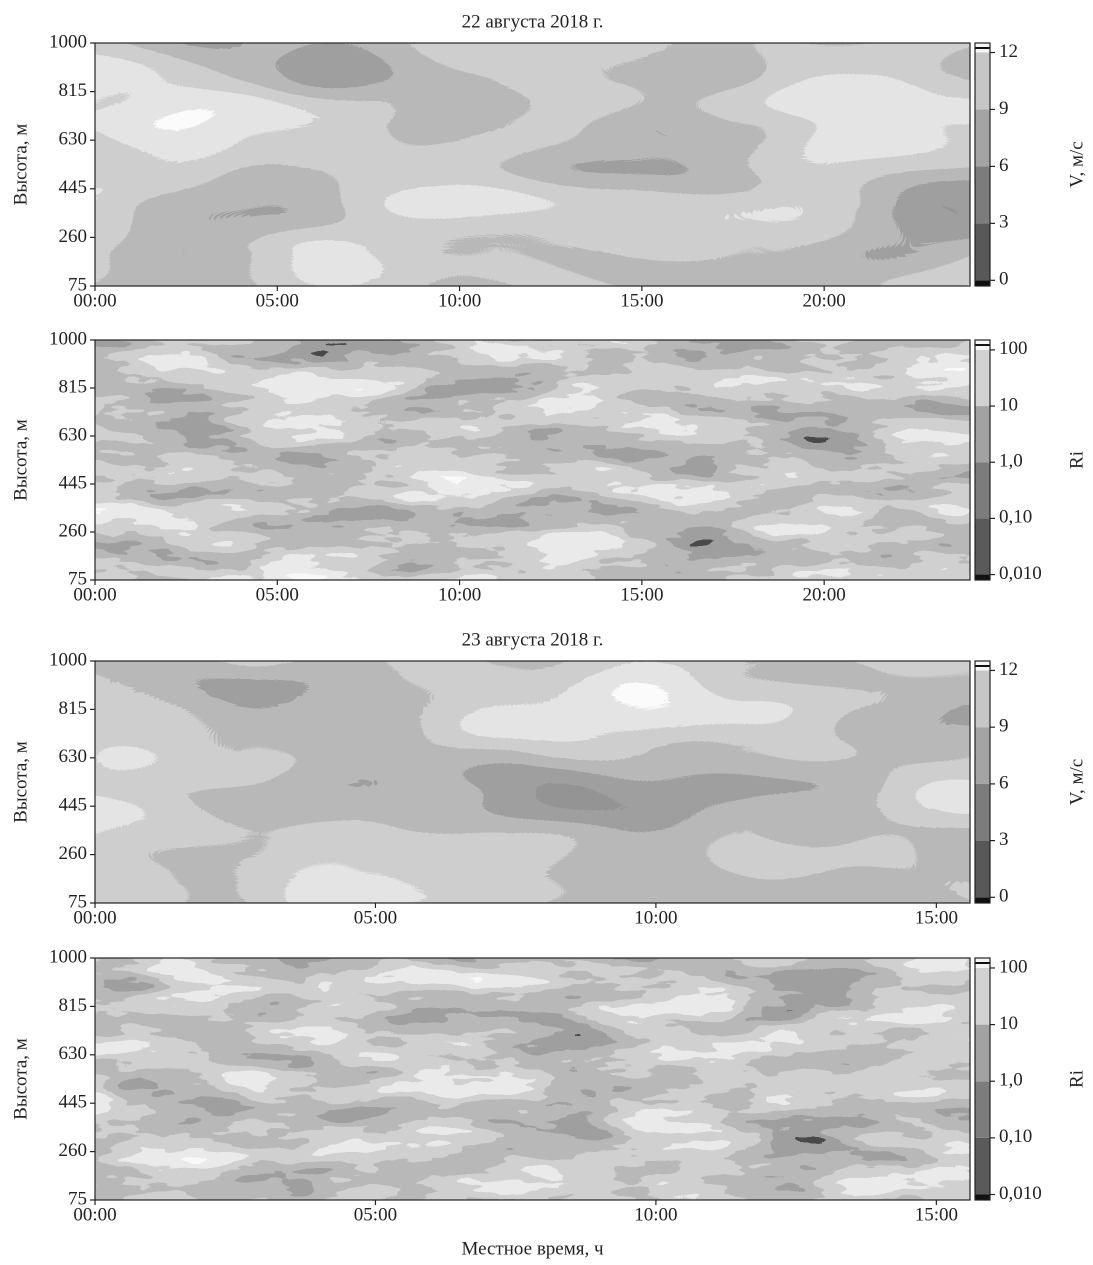  I want to click on colorbar-tick-label: 6, so click(1004, 165).